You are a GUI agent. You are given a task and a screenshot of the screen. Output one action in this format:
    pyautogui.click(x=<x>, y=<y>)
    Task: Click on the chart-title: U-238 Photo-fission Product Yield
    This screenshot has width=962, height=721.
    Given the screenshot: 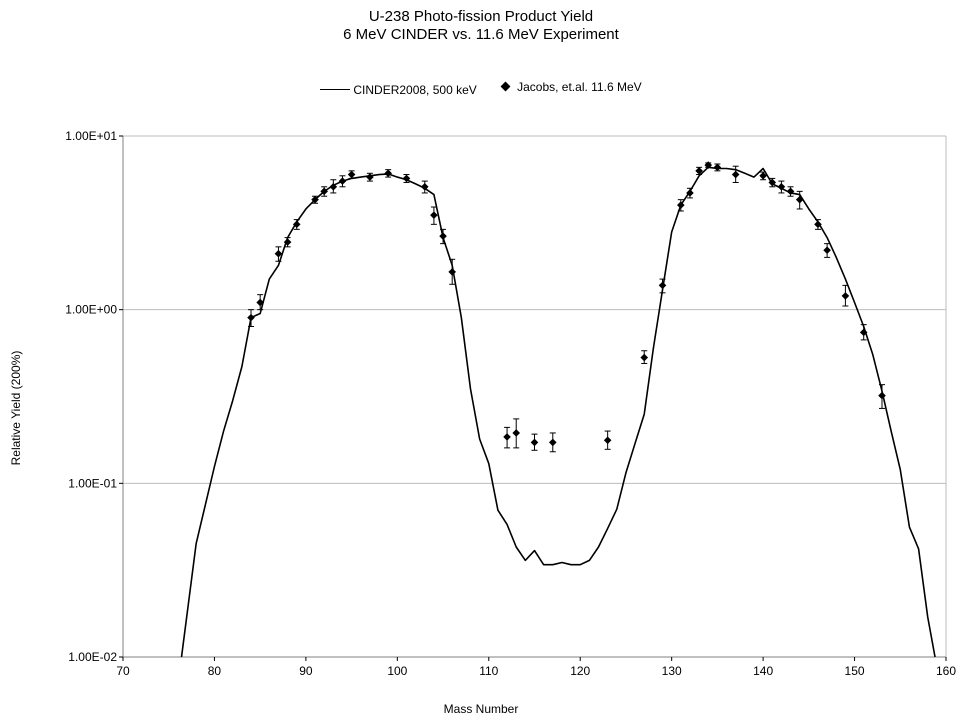 What is the action you would take?
    pyautogui.click(x=481, y=16)
    